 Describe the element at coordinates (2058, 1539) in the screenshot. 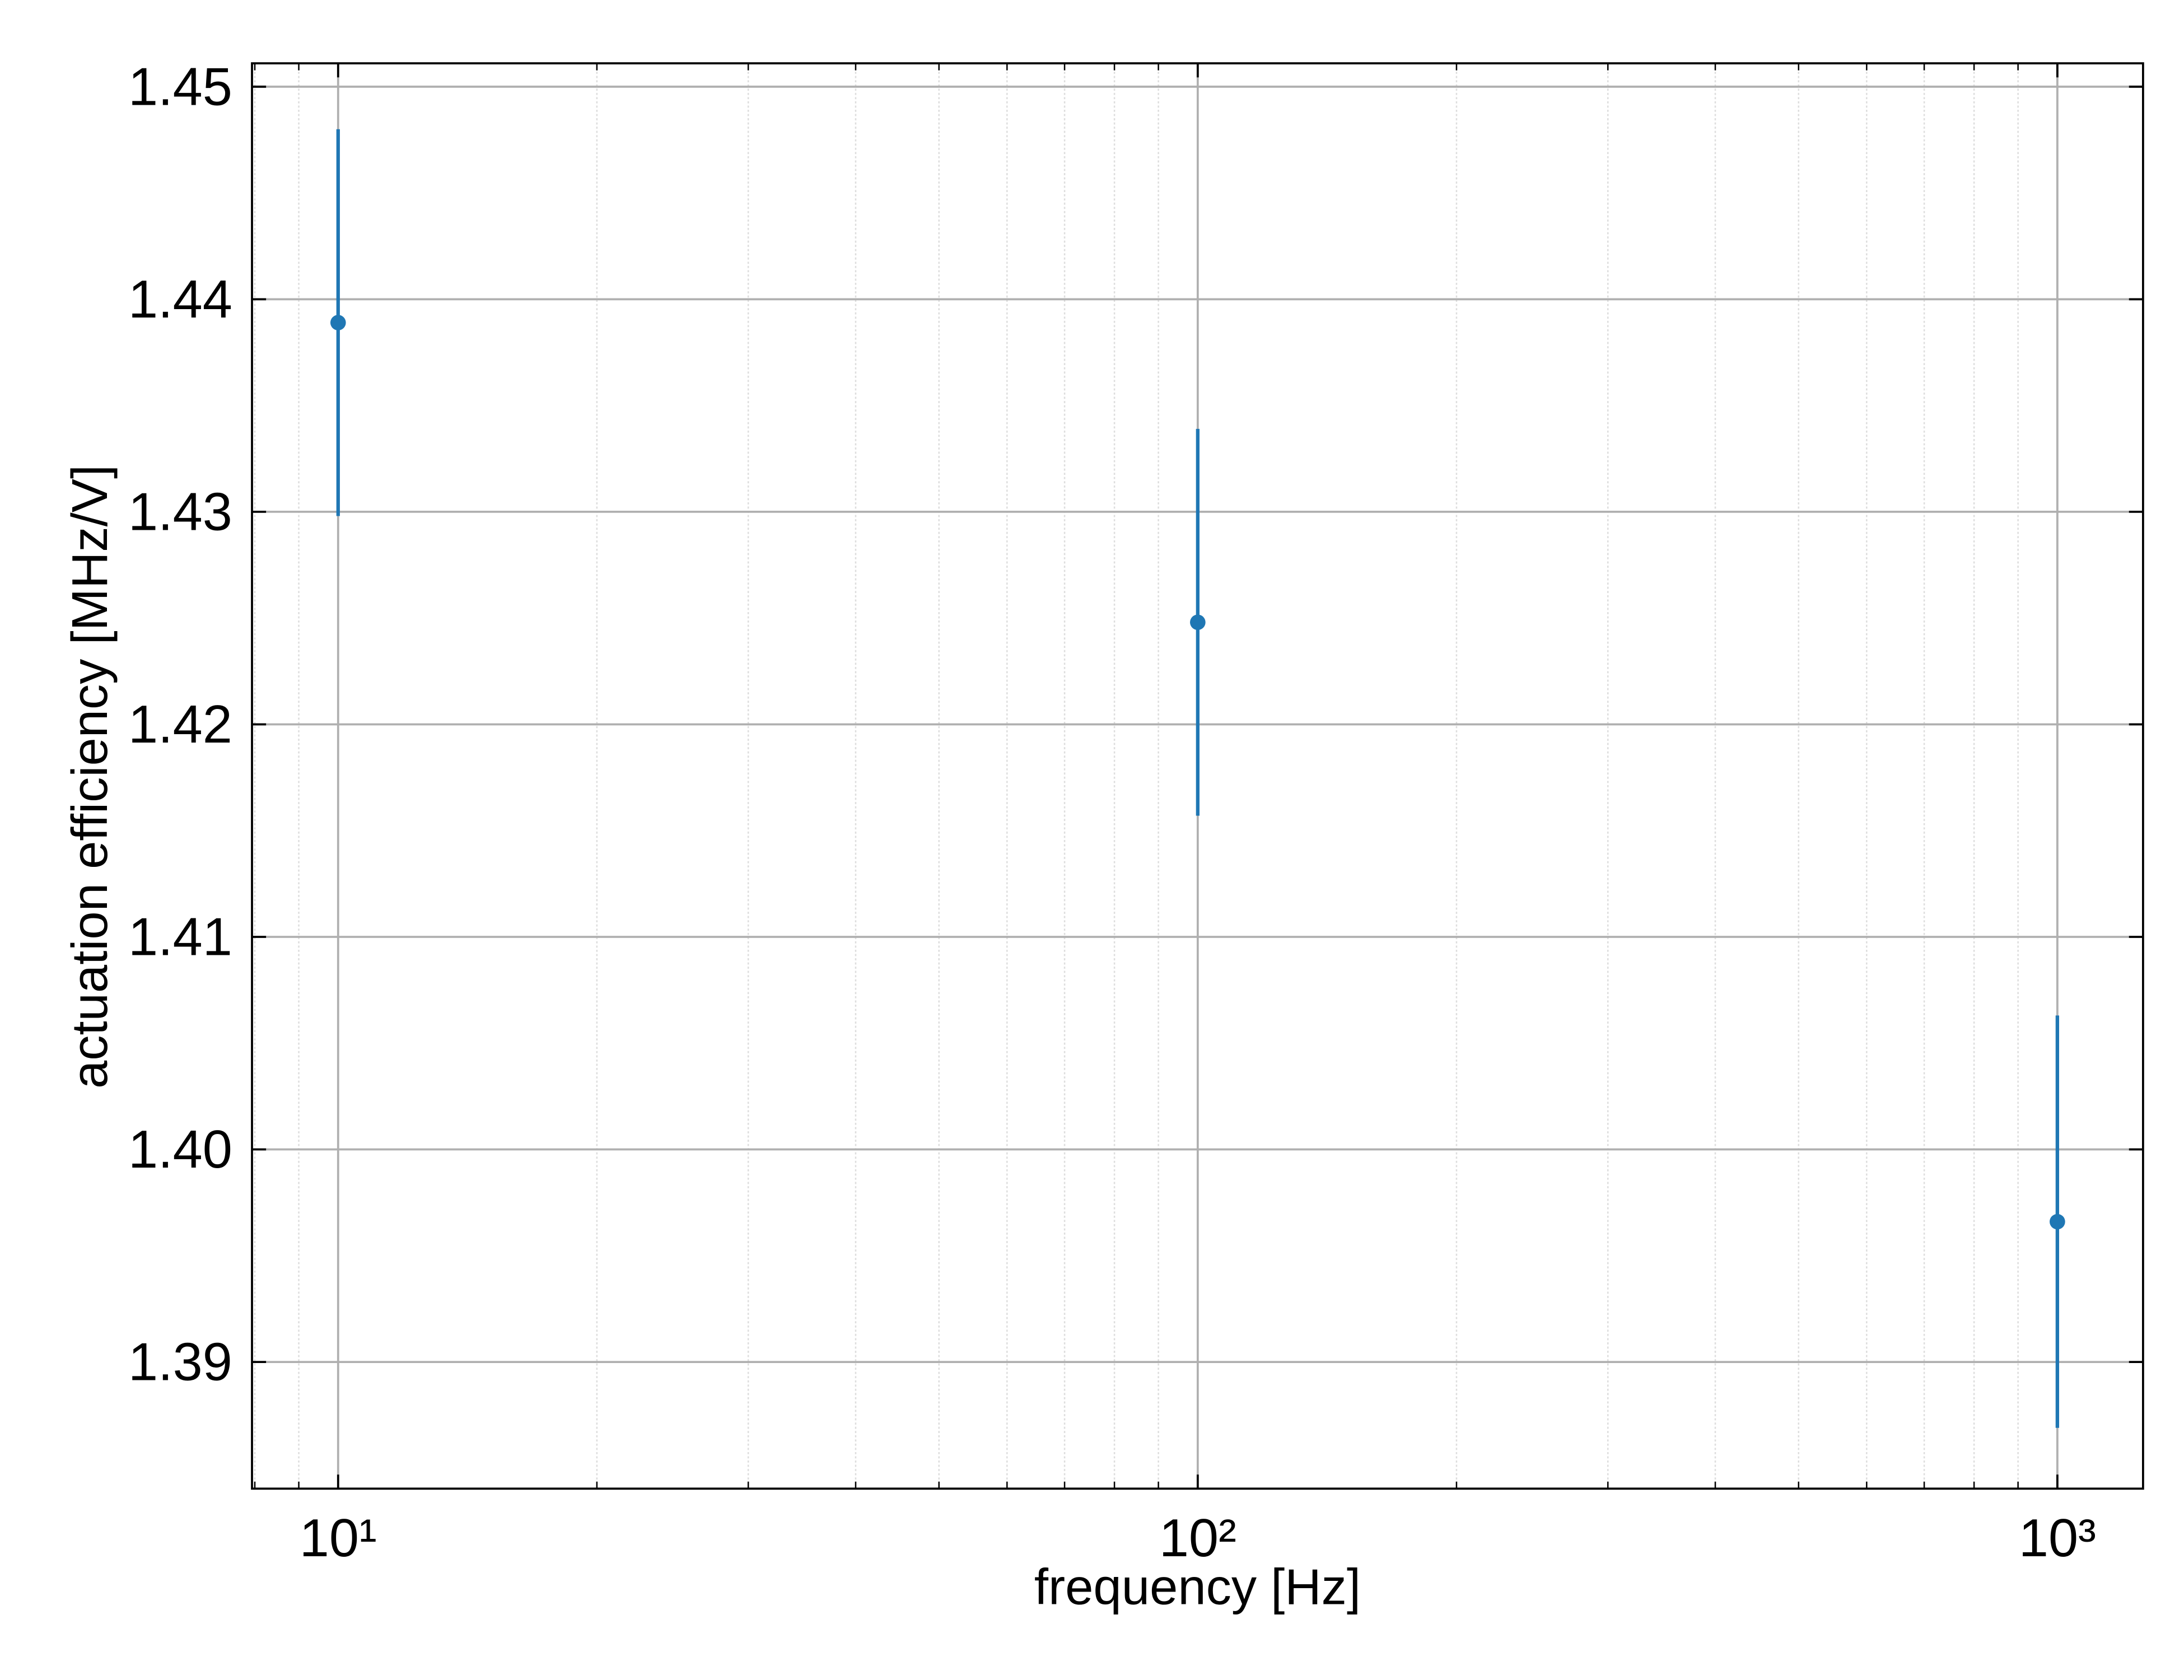

I see `x-tick-label: 10³` at that location.